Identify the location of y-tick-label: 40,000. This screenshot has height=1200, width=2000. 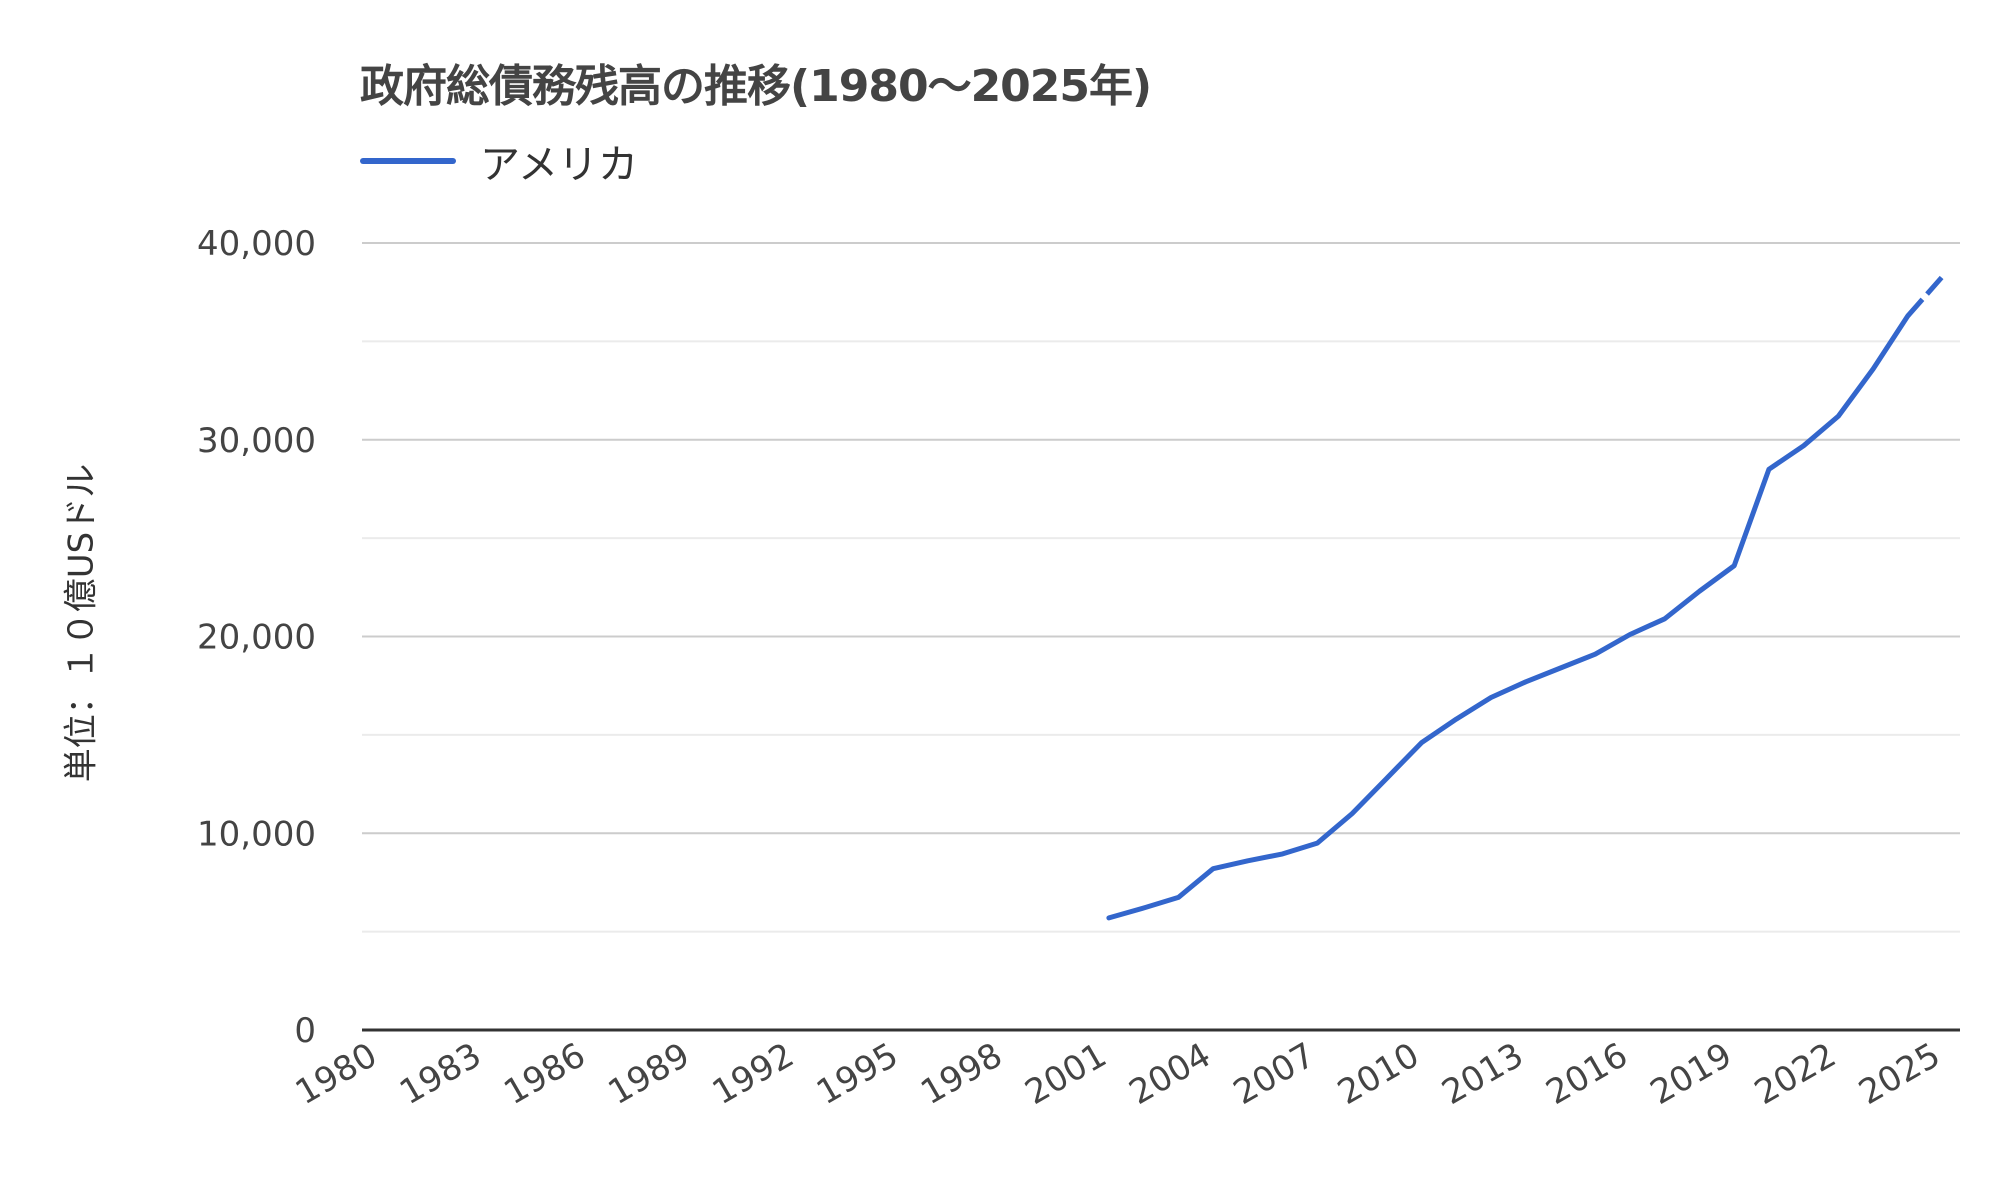
(256, 244).